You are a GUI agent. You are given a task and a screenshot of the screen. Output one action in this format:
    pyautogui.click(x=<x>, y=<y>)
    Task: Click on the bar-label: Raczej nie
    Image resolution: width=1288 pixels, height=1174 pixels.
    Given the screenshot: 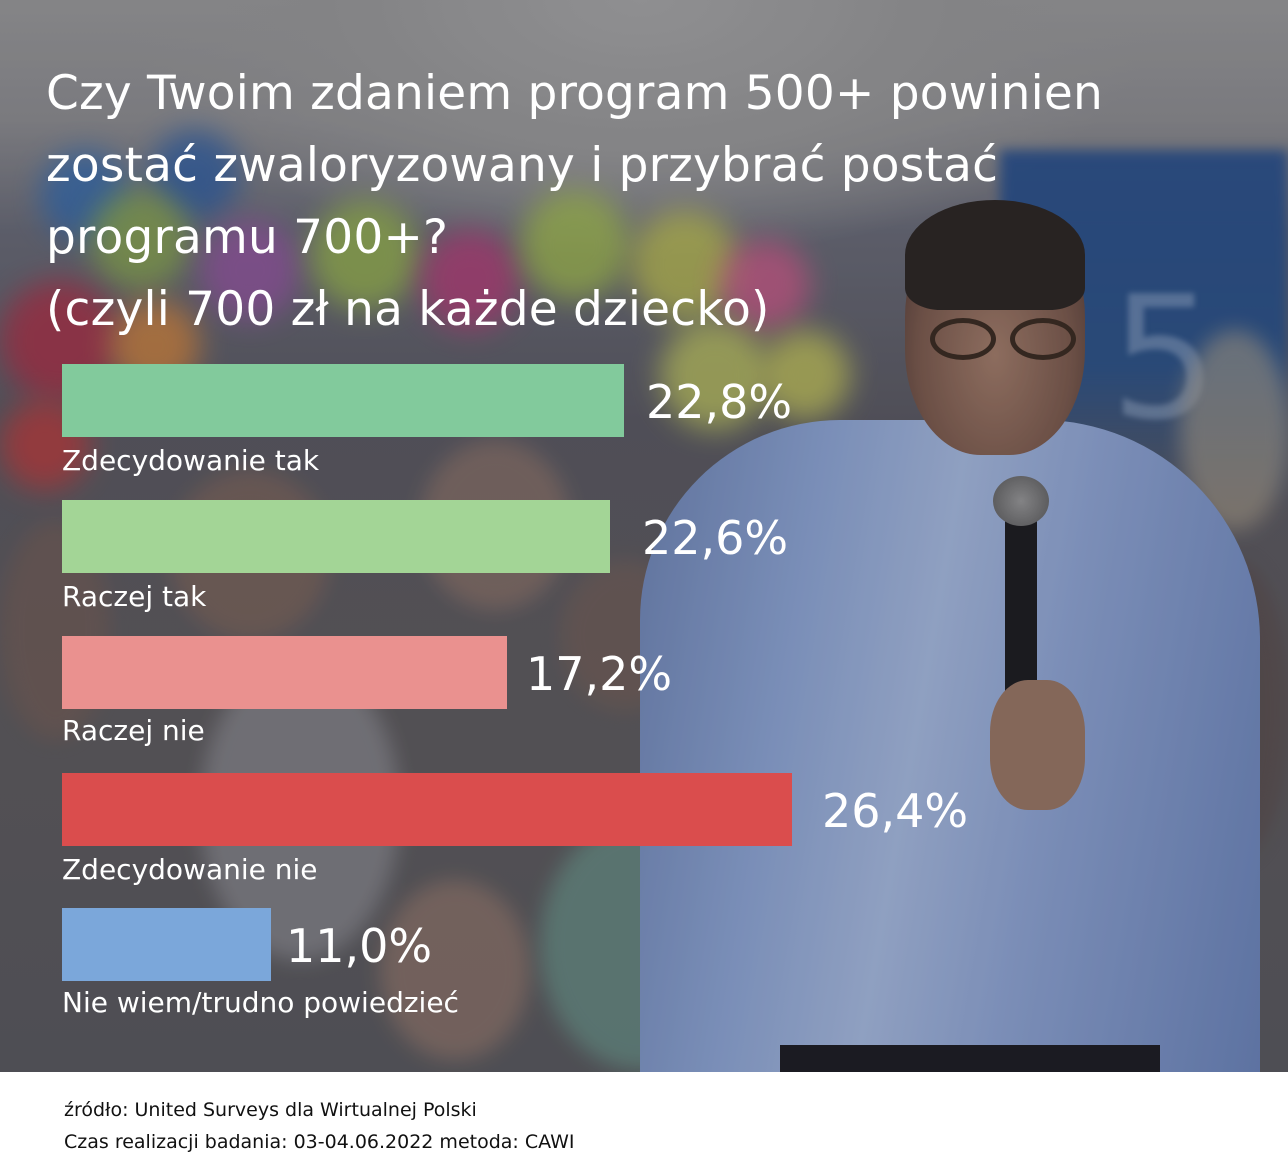 What is the action you would take?
    pyautogui.click(x=133, y=730)
    